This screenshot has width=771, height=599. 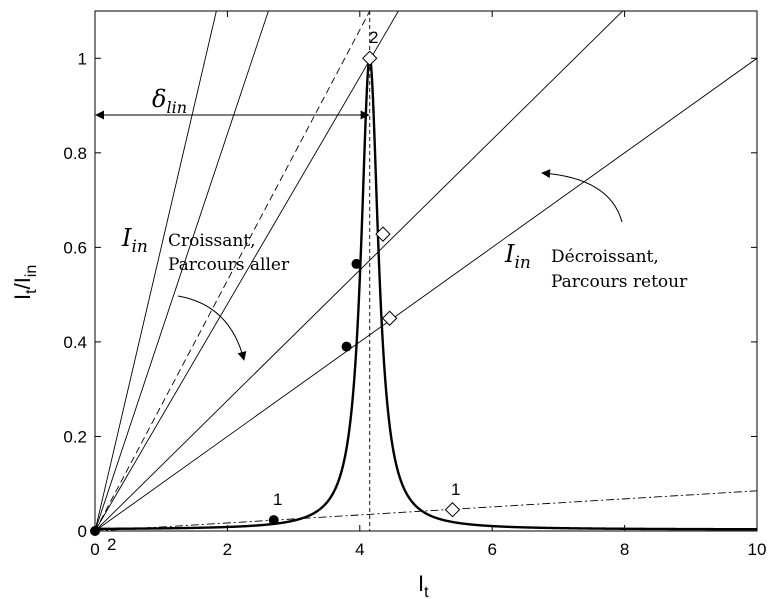 What do you see at coordinates (359, 549) in the screenshot?
I see `x-tick-label: 4` at bounding box center [359, 549].